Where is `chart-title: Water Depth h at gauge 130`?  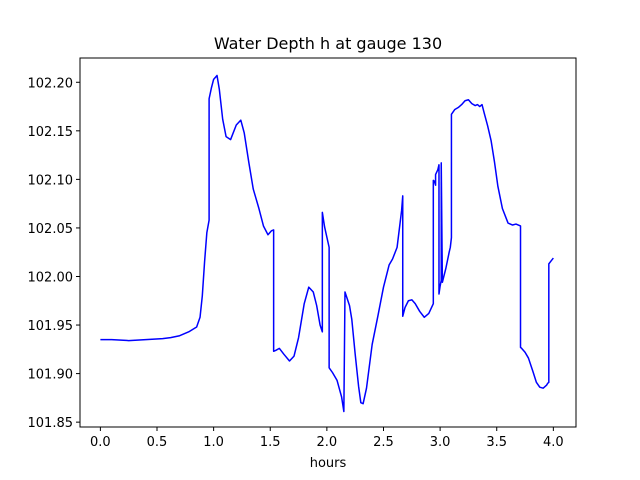 chart-title: Water Depth h at gauge 130 is located at coordinates (328, 43).